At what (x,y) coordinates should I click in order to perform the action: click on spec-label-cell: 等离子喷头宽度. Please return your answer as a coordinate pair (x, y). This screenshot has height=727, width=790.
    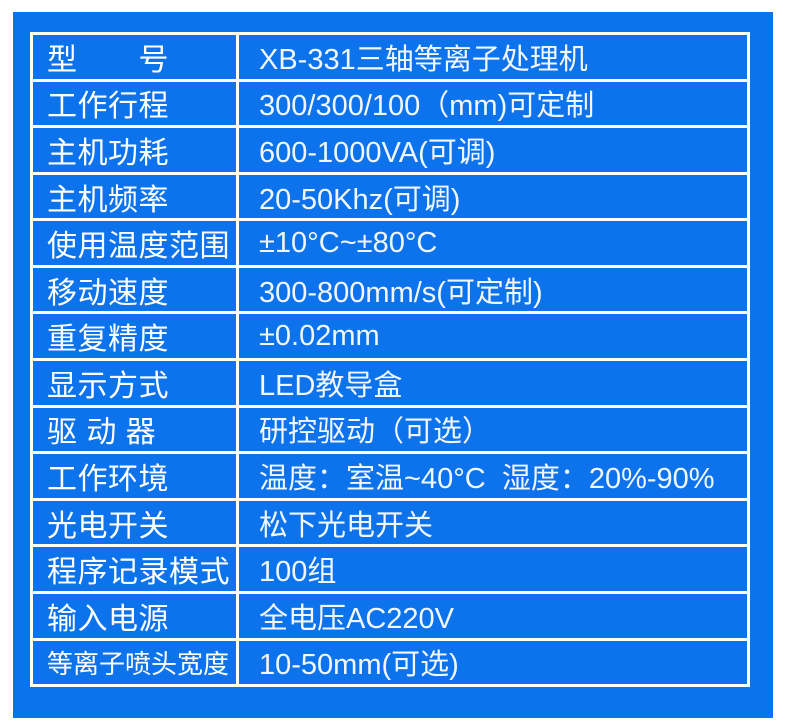
    Looking at the image, I should click on (136, 662).